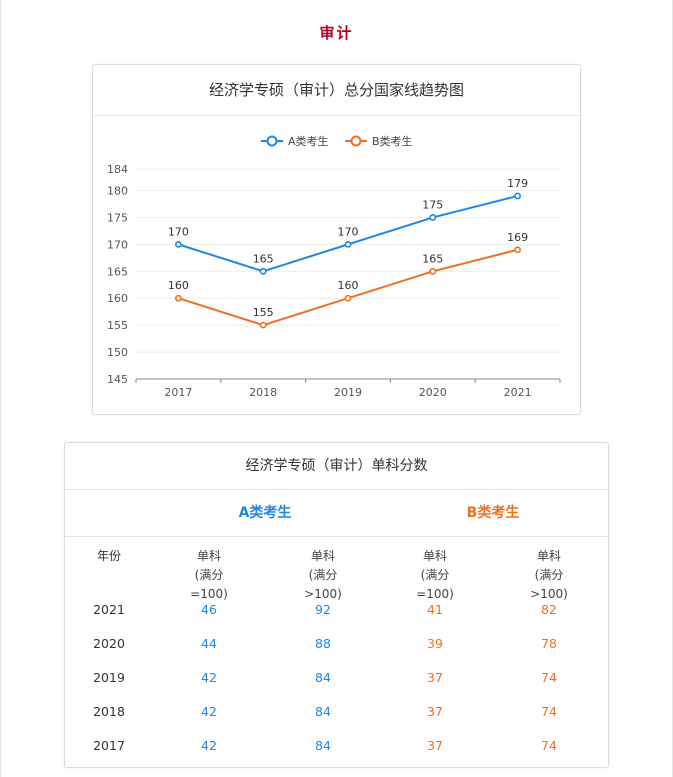 This screenshot has width=673, height=777. What do you see at coordinates (109, 745) in the screenshot?
I see `table-cell-year: 2017` at bounding box center [109, 745].